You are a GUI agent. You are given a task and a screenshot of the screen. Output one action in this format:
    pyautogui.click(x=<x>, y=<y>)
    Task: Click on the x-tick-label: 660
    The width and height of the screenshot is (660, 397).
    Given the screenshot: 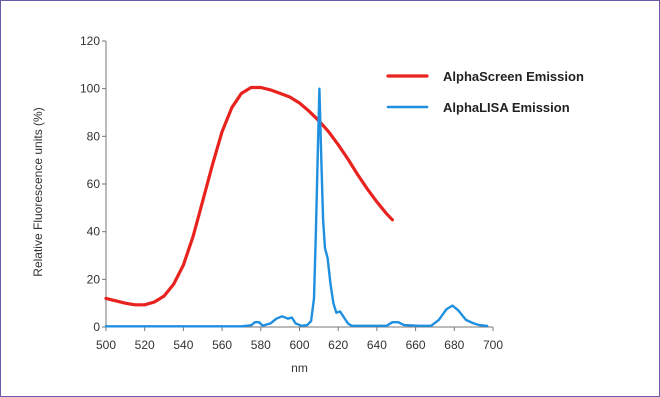 What is the action you would take?
    pyautogui.click(x=416, y=345)
    